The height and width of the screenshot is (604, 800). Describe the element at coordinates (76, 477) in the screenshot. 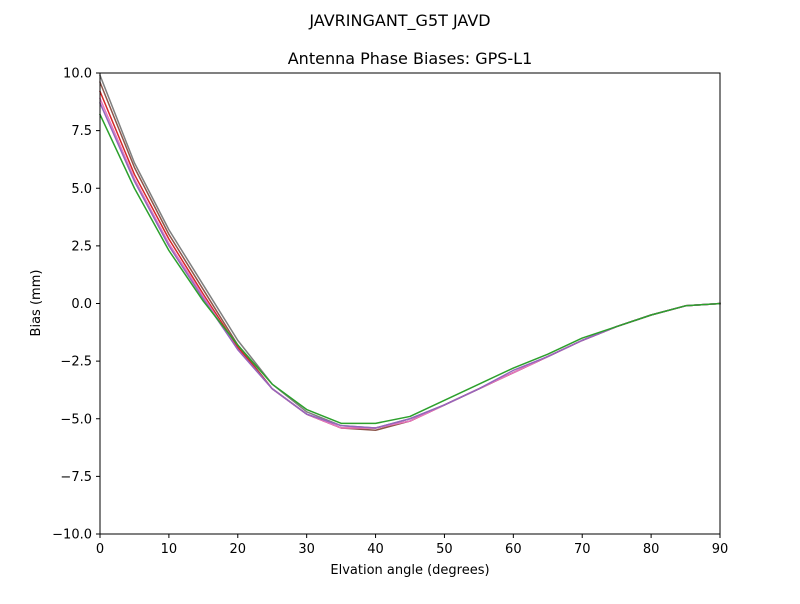

I see `y-tick-label: −7.5` at that location.